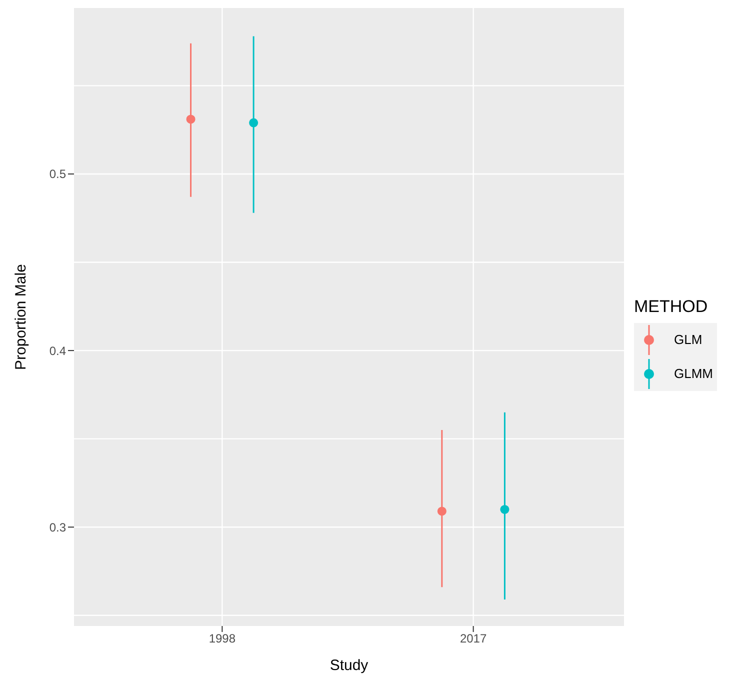  What do you see at coordinates (349, 665) in the screenshot?
I see `x-axis-title: Study` at bounding box center [349, 665].